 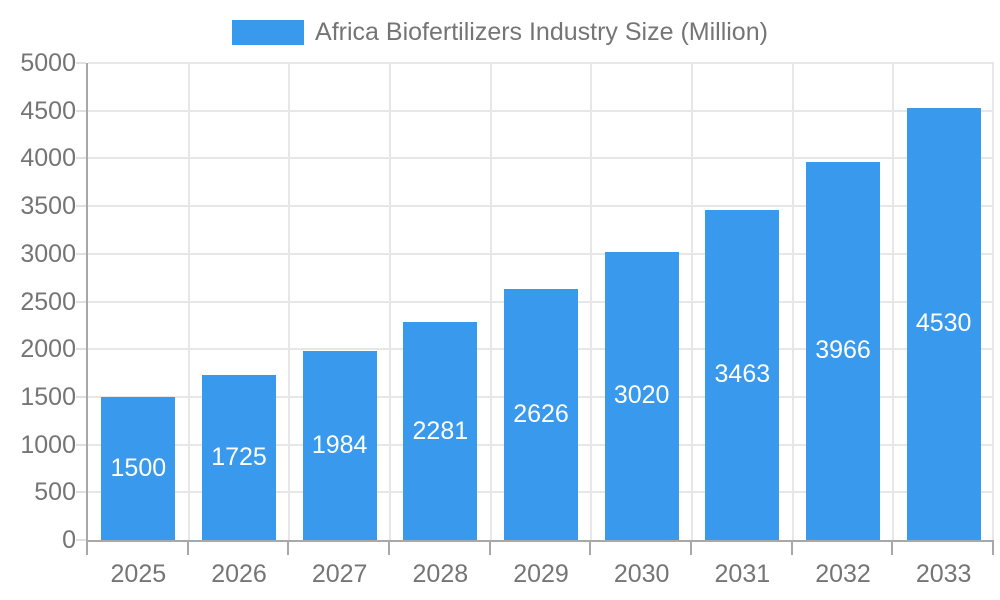 I want to click on plot-right-border, so click(x=993, y=301).